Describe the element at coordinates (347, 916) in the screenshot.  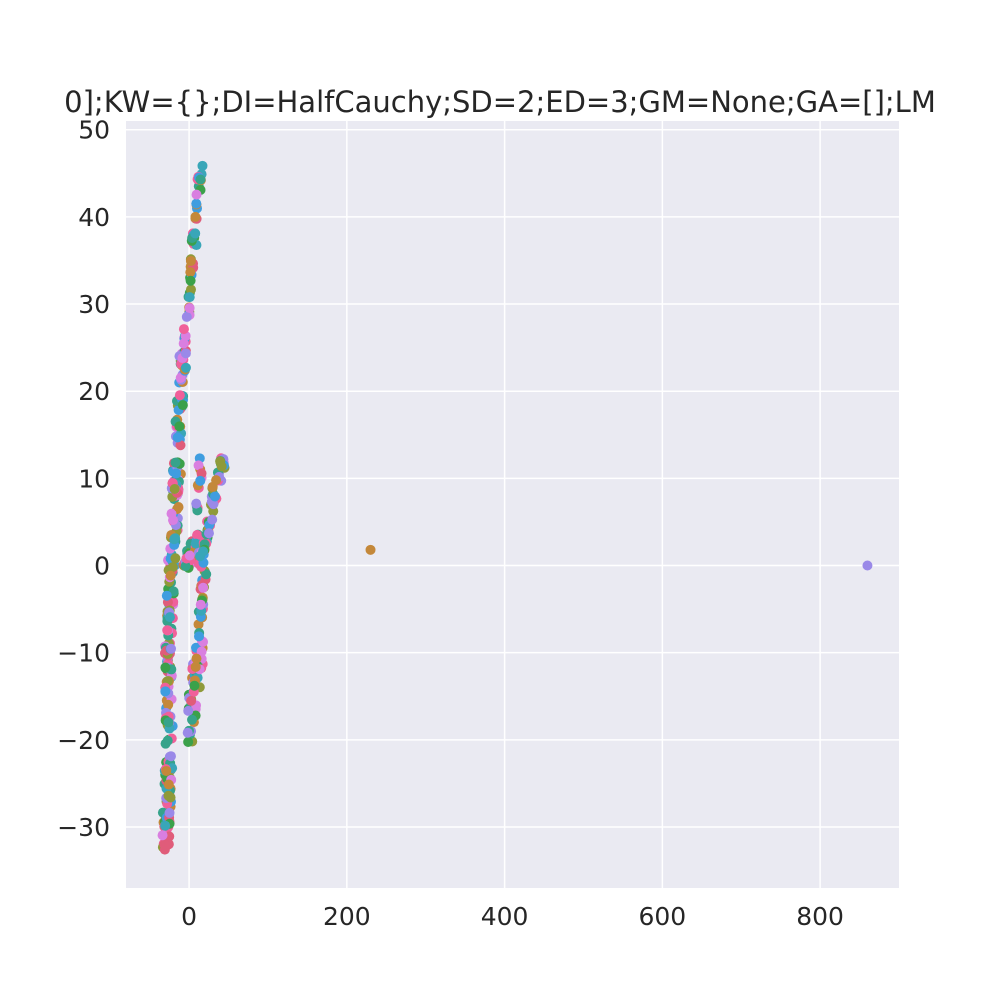
I see `x-tick-label: 200` at that location.